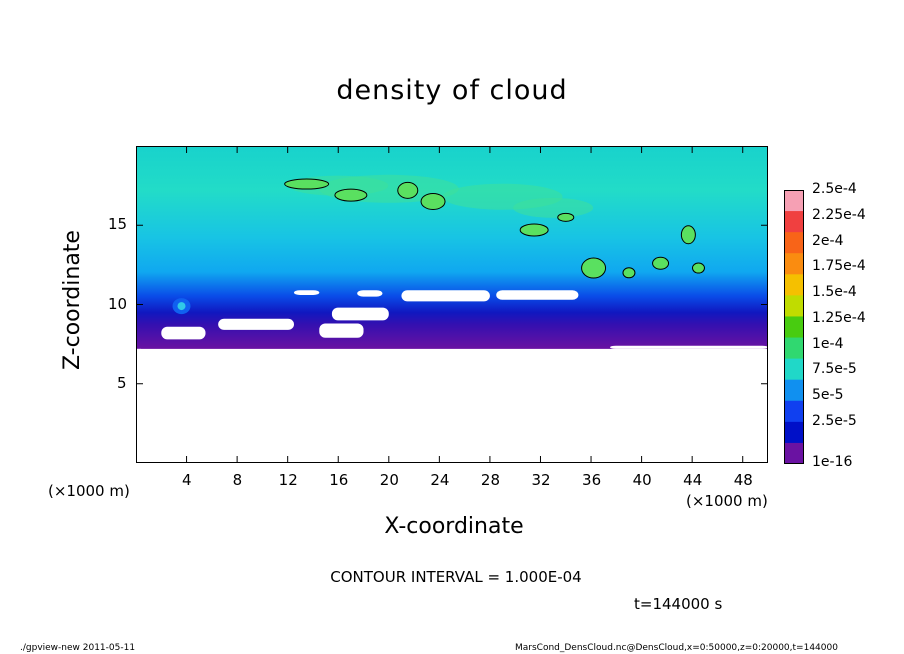 This screenshot has width=904, height=654. I want to click on x-tick-label: 4, so click(187, 480).